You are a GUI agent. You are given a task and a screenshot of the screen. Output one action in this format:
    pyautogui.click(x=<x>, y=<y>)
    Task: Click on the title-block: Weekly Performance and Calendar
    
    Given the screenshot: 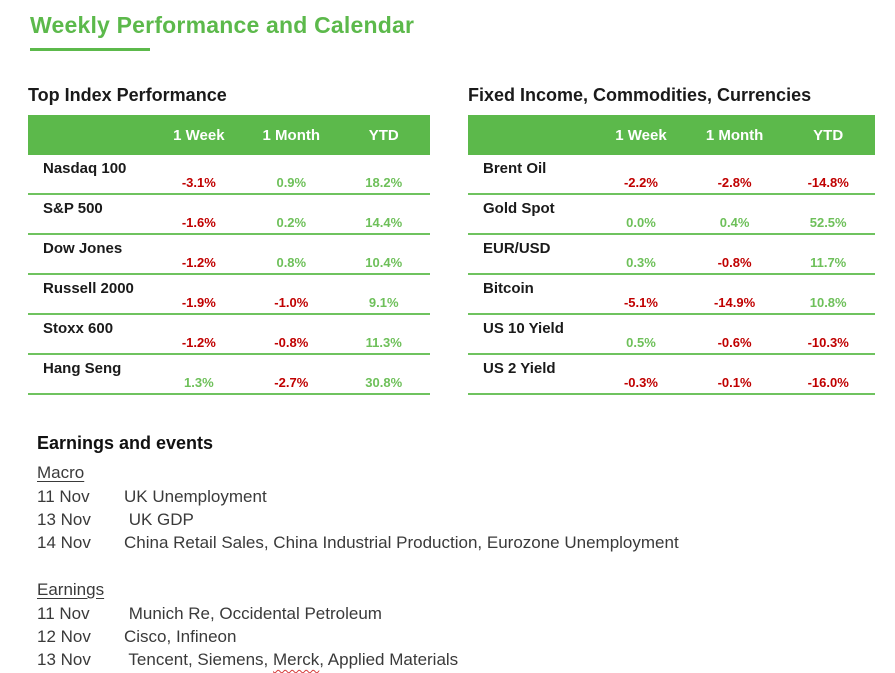 What is the action you would take?
    pyautogui.click(x=222, y=31)
    